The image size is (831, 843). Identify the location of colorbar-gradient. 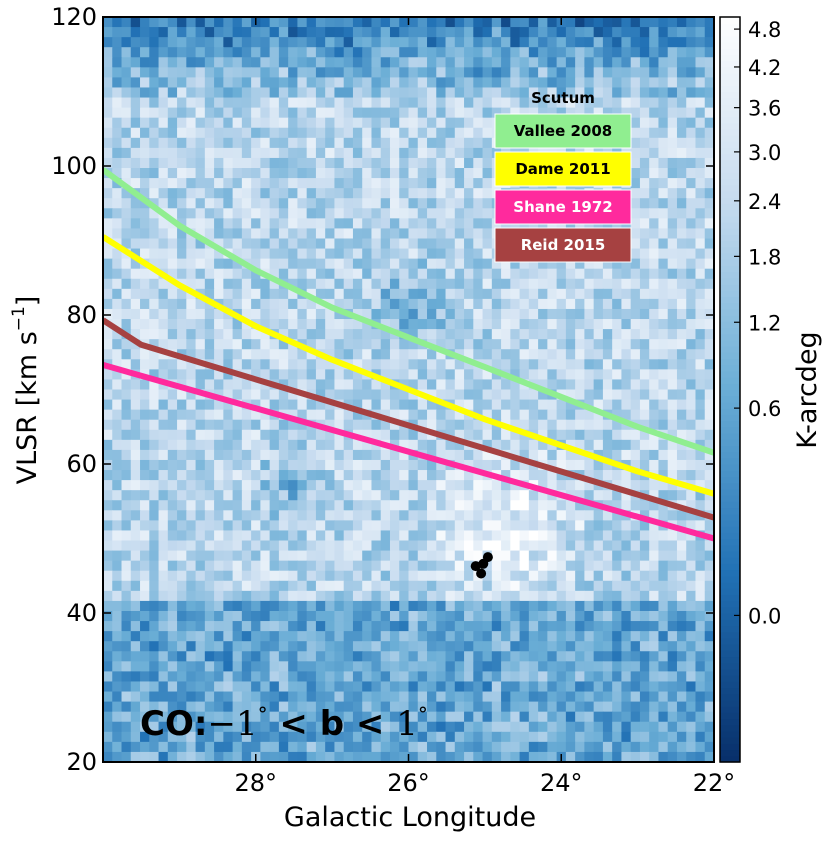
(730, 390).